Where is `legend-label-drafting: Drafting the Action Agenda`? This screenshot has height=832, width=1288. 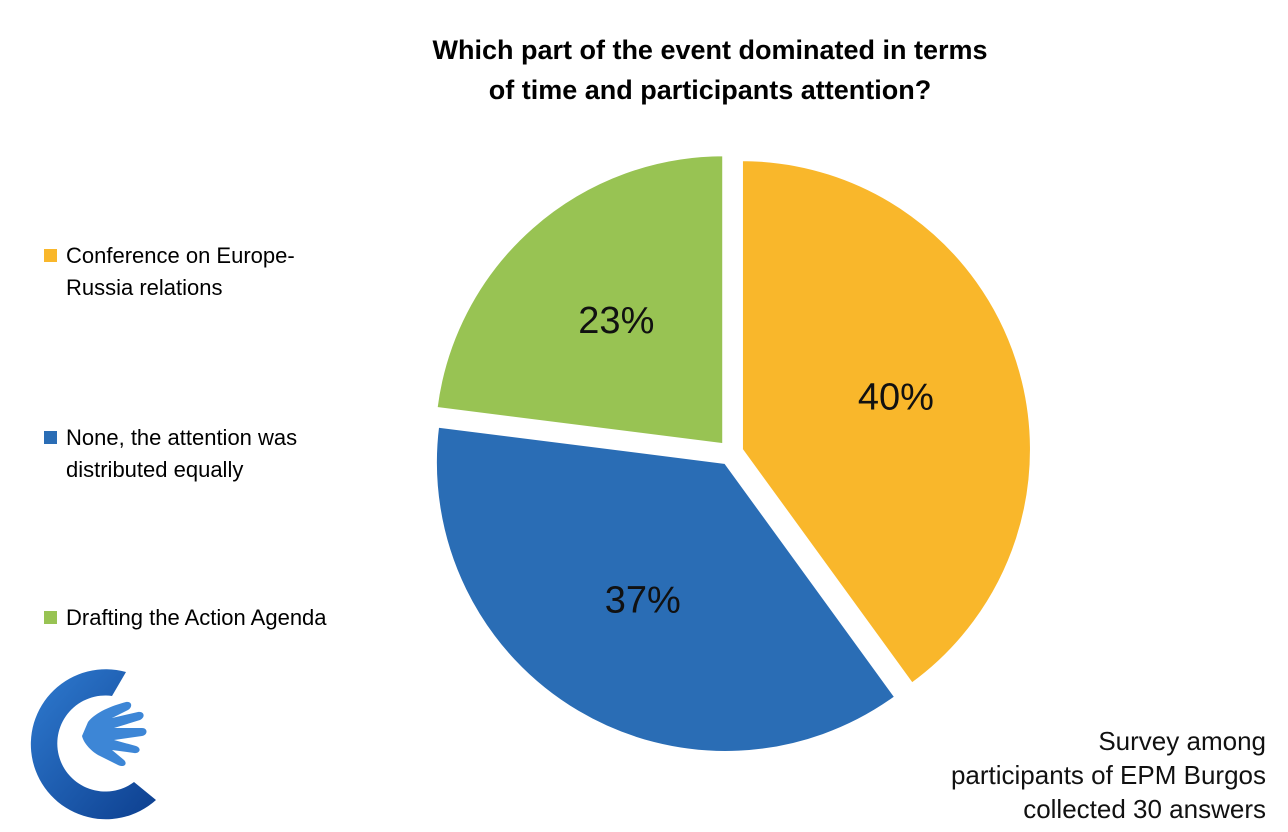 legend-label-drafting: Drafting the Action Agenda is located at coordinates (196, 618).